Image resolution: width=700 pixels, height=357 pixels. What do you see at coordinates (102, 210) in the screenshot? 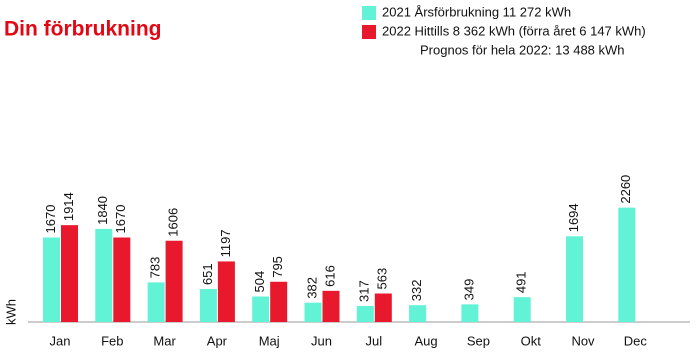
I see `value-label: 1840` at bounding box center [102, 210].